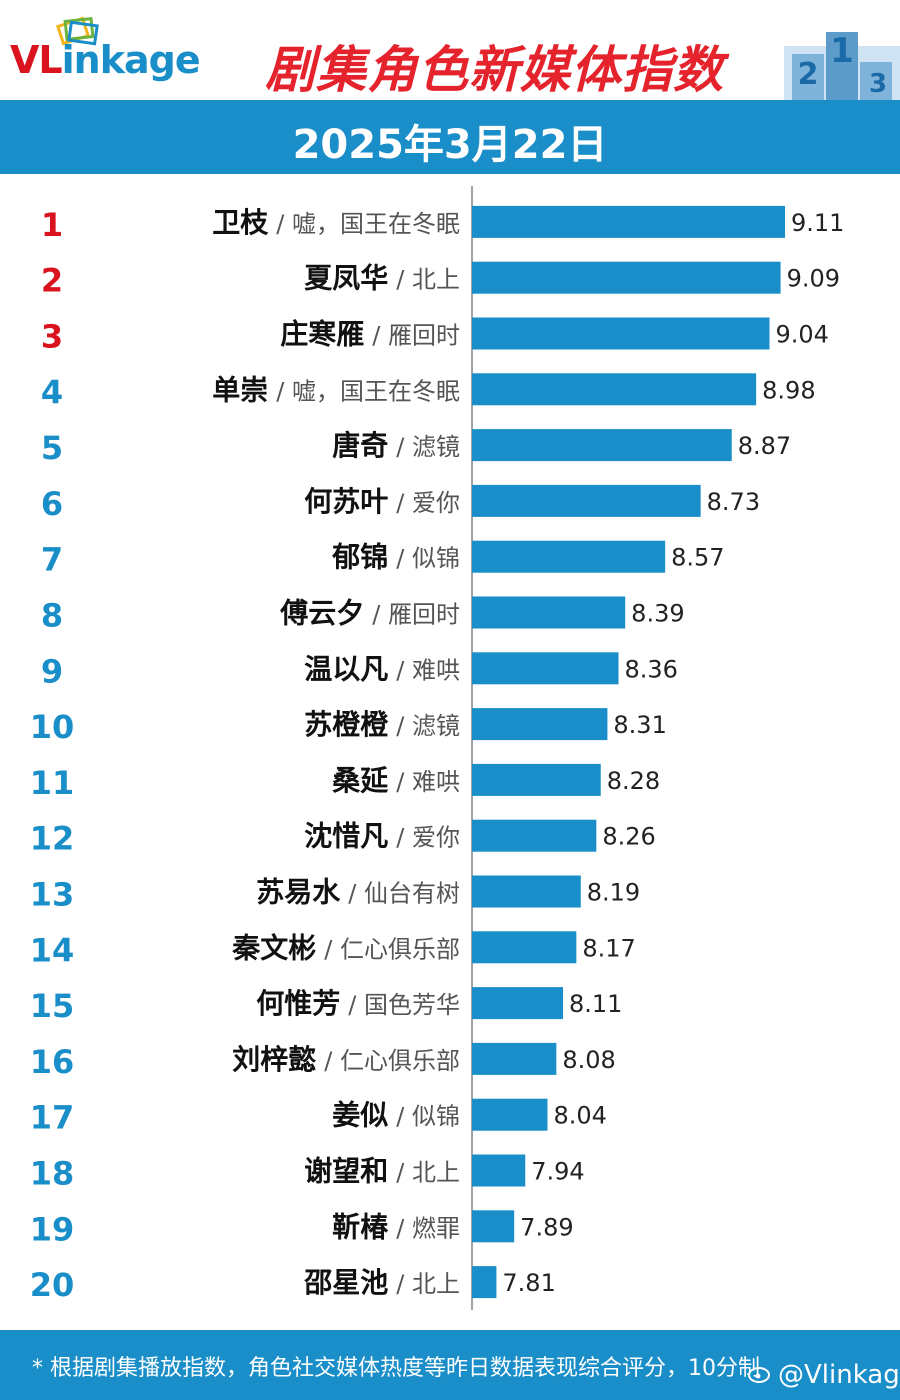 This screenshot has width=900, height=1400. I want to click on drama-title: / 仁心俱乐部, so click(392, 1061).